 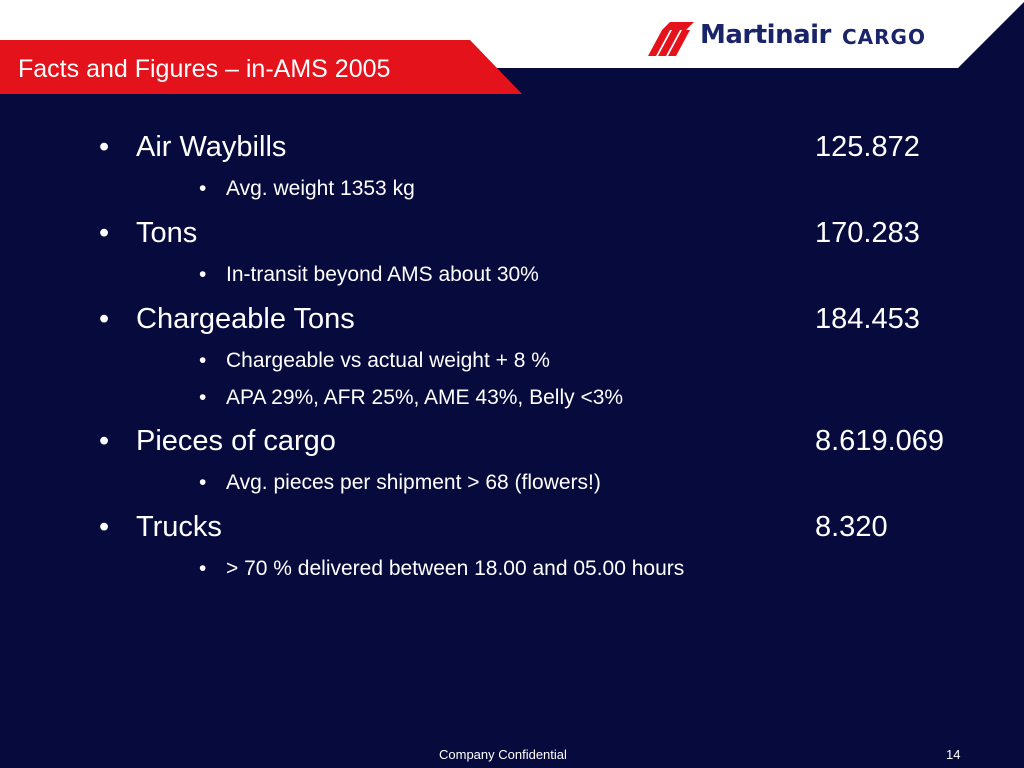 What do you see at coordinates (245, 319) in the screenshot?
I see `item-label: Chargeable Tons` at bounding box center [245, 319].